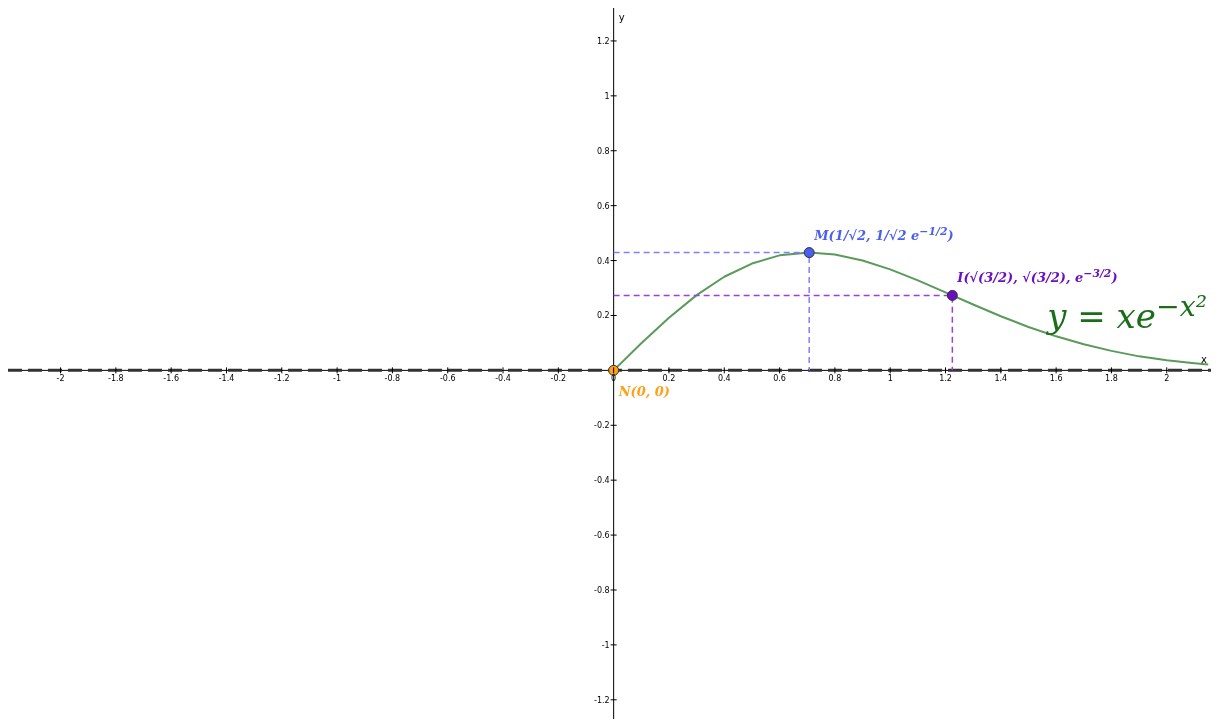 The image size is (1219, 727). Describe the element at coordinates (603, 316) in the screenshot. I see `y-tick-label: 0.2` at that location.